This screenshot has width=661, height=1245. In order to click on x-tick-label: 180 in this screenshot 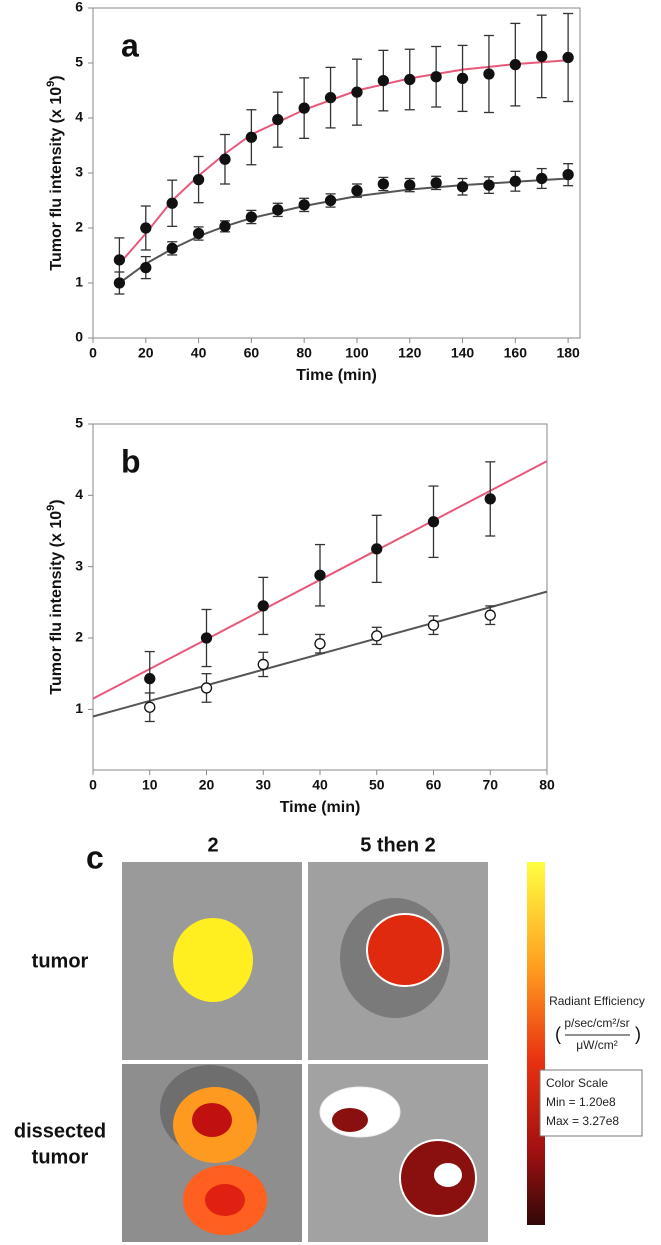, I will do `click(568, 353)`.